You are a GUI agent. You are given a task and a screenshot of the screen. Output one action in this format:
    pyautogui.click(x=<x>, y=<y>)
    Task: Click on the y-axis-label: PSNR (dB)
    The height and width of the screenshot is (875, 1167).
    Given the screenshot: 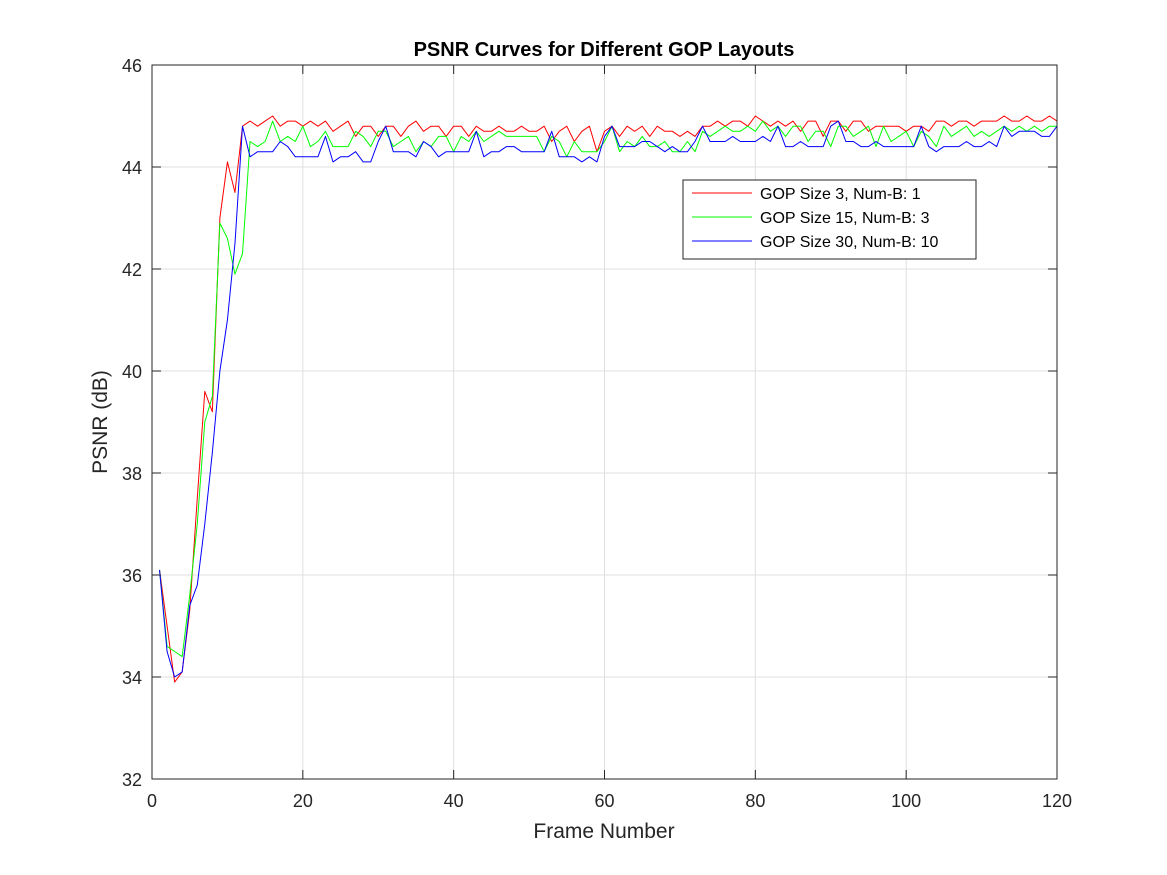 What is the action you would take?
    pyautogui.click(x=100, y=422)
    